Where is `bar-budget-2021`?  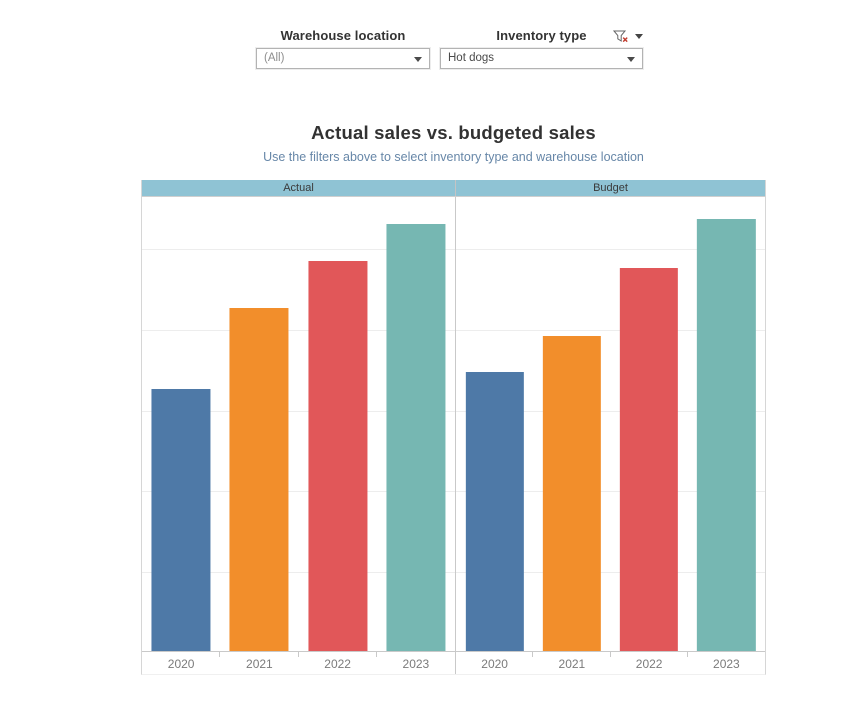 bar-budget-2021 is located at coordinates (572, 493).